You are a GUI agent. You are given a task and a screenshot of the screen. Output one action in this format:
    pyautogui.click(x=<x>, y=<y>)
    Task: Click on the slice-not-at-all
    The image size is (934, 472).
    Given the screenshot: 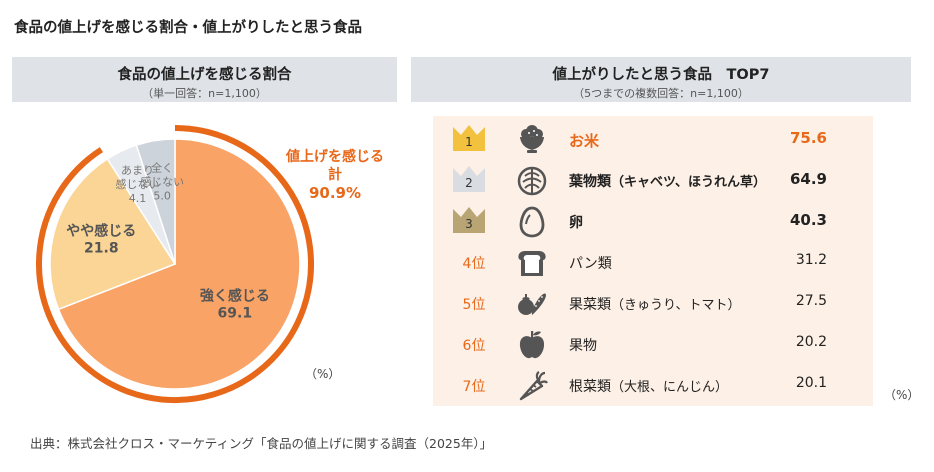 What is the action you would take?
    pyautogui.click(x=155, y=201)
    